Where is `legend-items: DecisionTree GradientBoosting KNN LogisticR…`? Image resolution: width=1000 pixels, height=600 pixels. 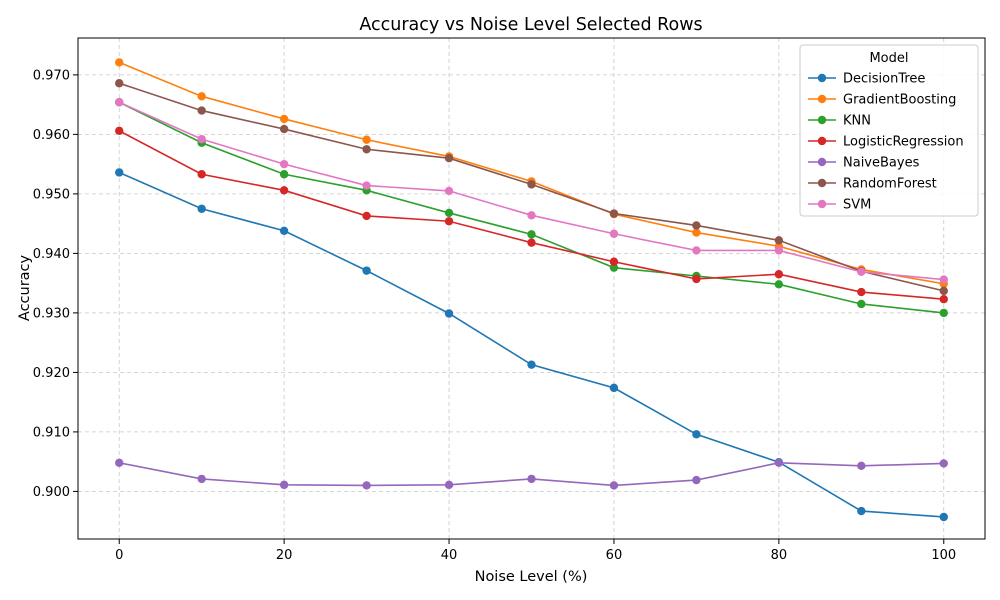 legend-items: DecisionTree GradientBoosting KNN LogisticR… is located at coordinates (886, 142).